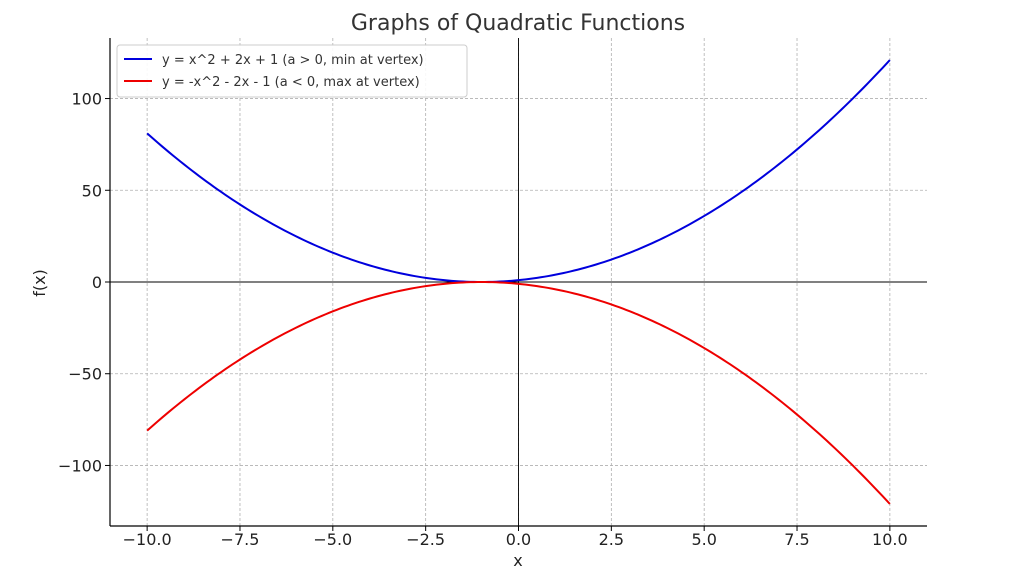  Describe the element at coordinates (80, 465) in the screenshot. I see `y-tick-label: −100` at that location.